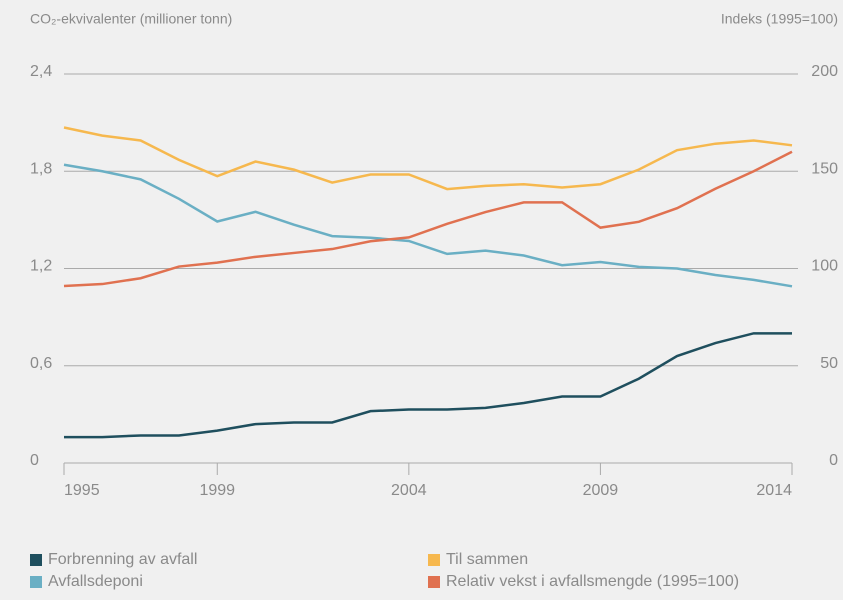 This screenshot has width=843, height=600. Describe the element at coordinates (82, 490) in the screenshot. I see `x-tick-label: 1995` at that location.